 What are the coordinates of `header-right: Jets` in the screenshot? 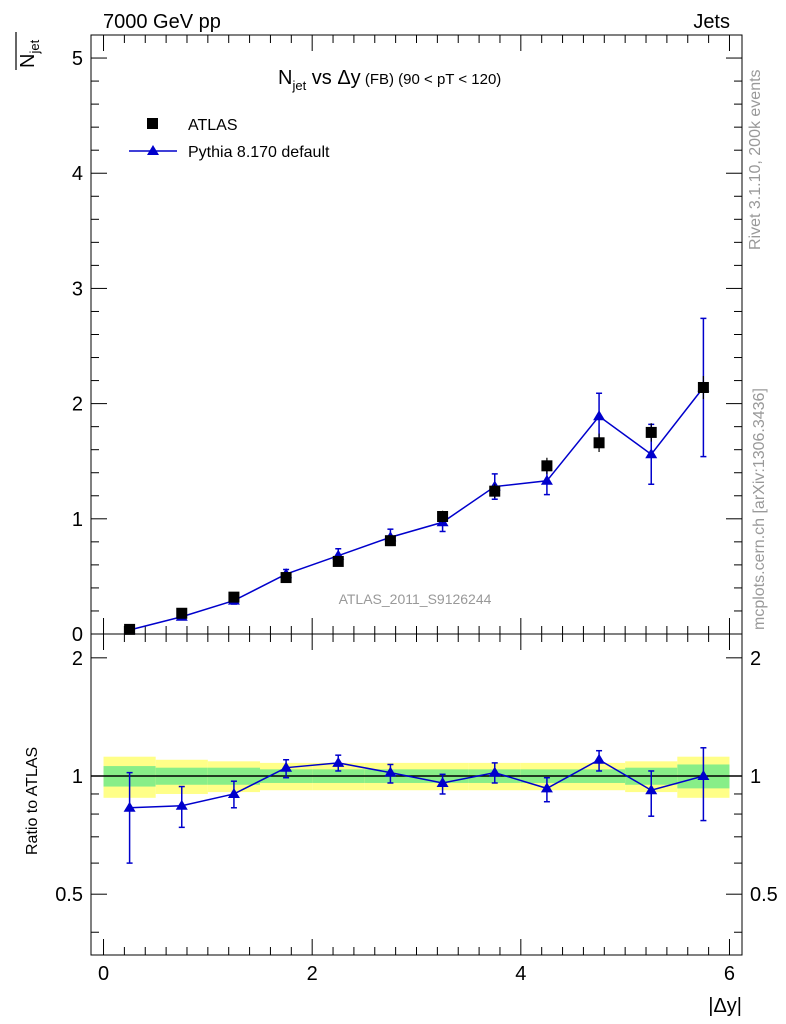 It's located at (711, 22).